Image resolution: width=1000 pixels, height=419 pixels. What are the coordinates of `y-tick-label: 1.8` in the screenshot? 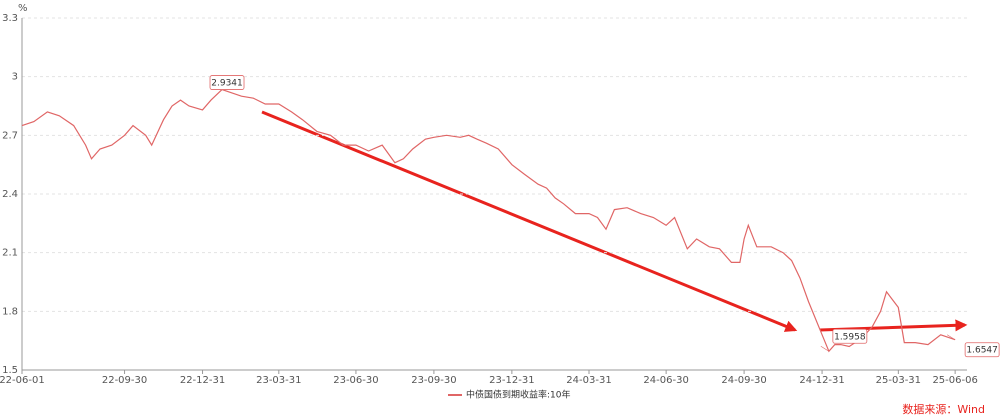 It's located at (10, 311).